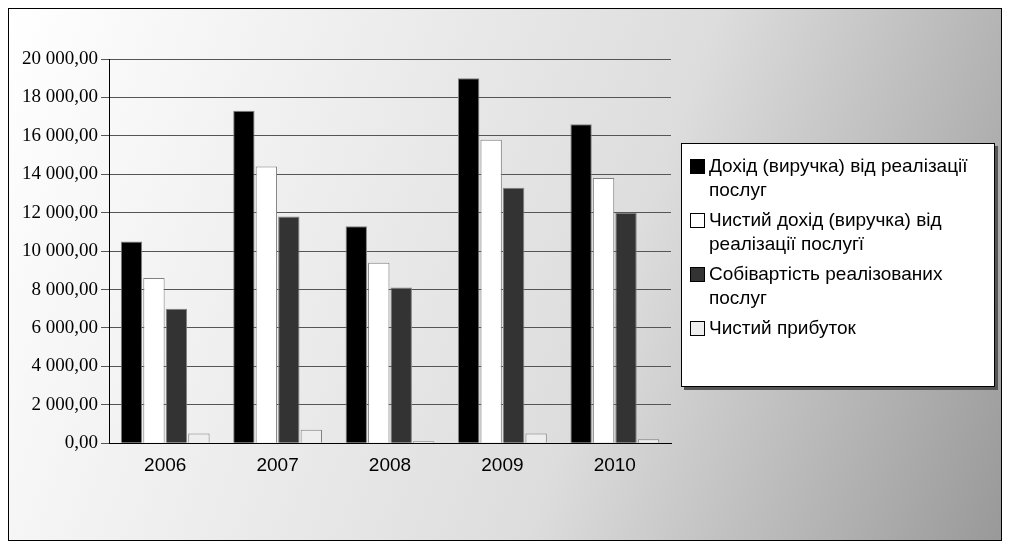 The image size is (1010, 549). I want to click on x-tick-label: 2008, so click(390, 464).